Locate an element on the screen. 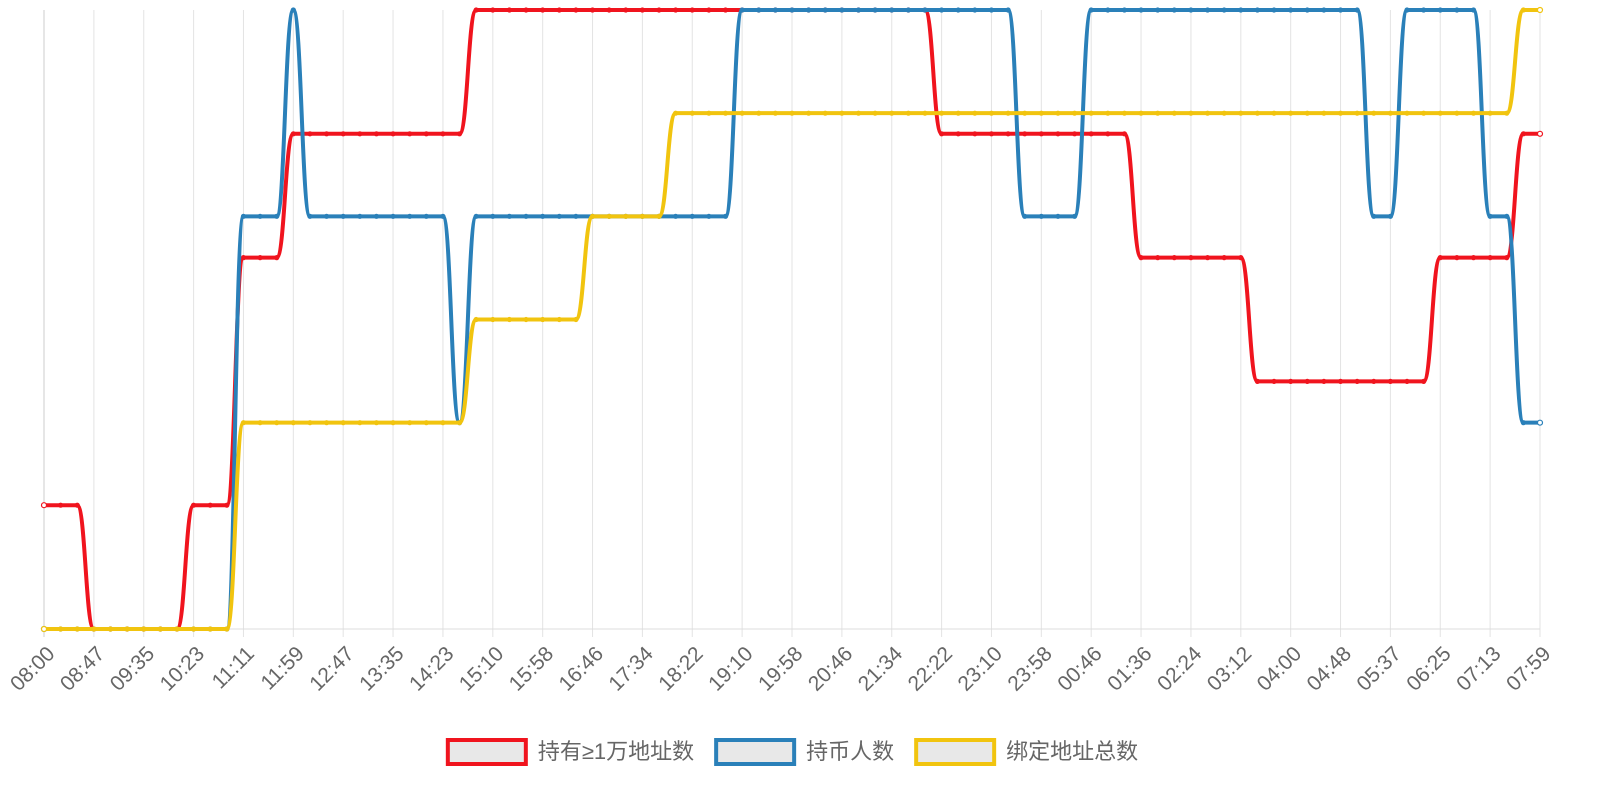 The image size is (1600, 800). x-tick-label: 15:58 is located at coordinates (531, 668).